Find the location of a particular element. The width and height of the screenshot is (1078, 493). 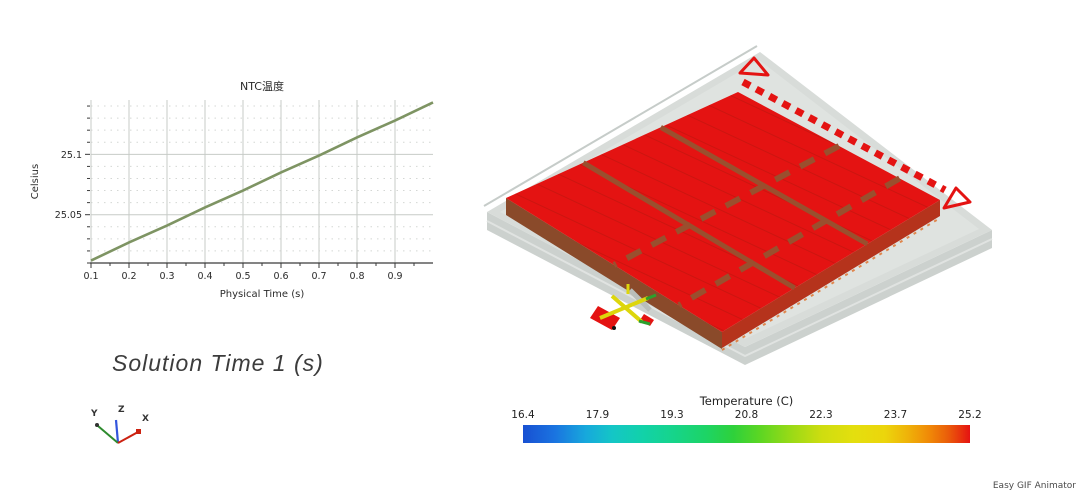

y-tick-label: 25.05 is located at coordinates (68, 215).